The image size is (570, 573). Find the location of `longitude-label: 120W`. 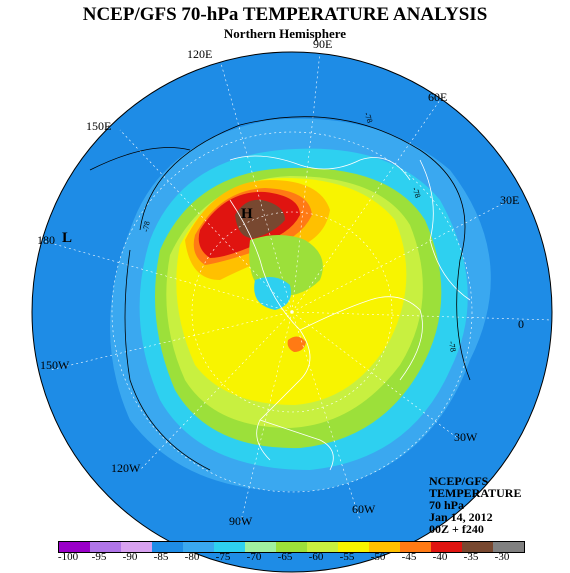

longitude-label: 120W is located at coordinates (126, 468).